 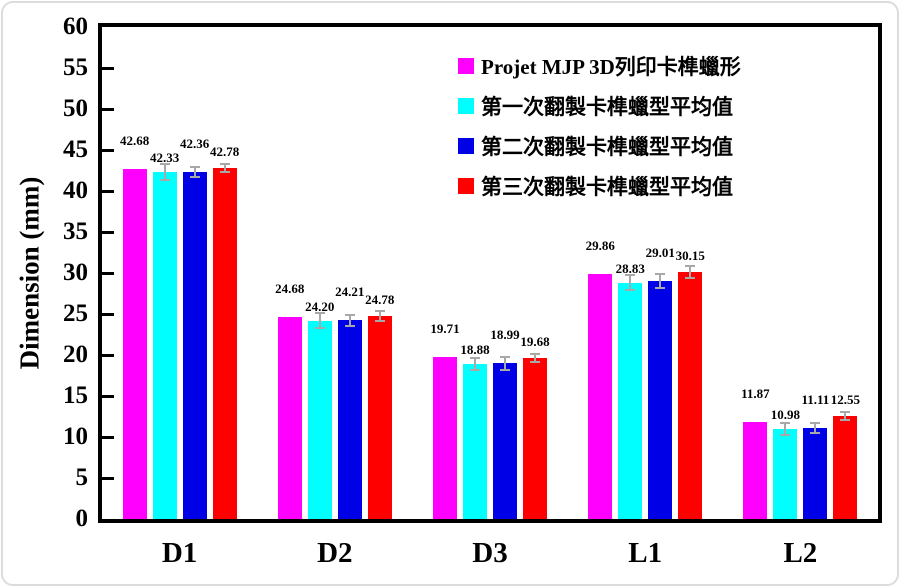 I want to click on y-axis-tick-label: 20, so click(x=75, y=354).